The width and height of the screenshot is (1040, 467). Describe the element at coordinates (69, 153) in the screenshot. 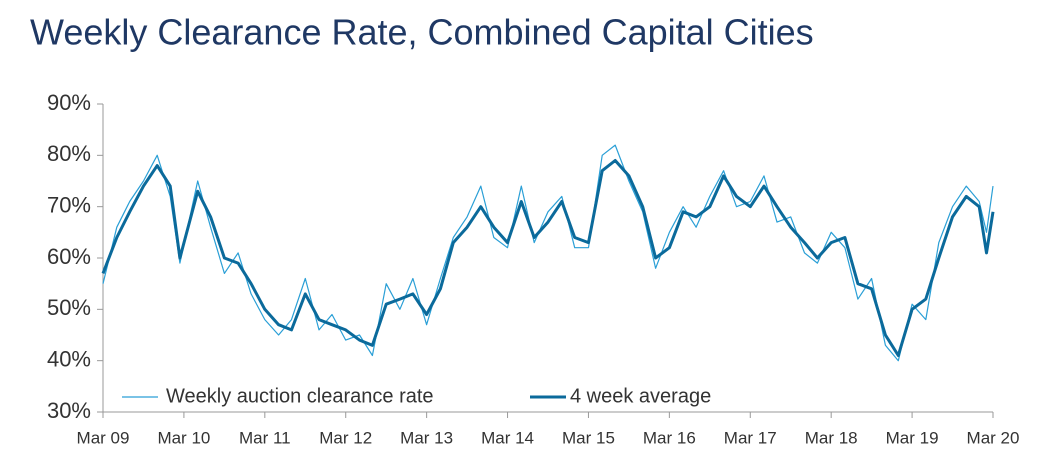

I see `y-tick-label: 80%` at that location.